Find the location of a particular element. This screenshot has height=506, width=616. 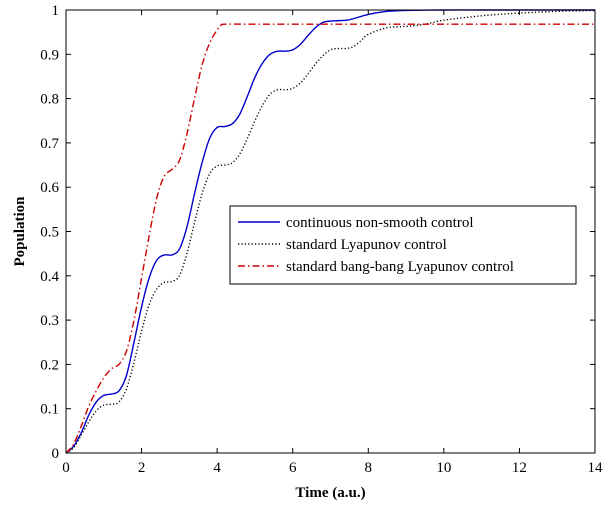

y-axis-label: Population is located at coordinates (20, 231).